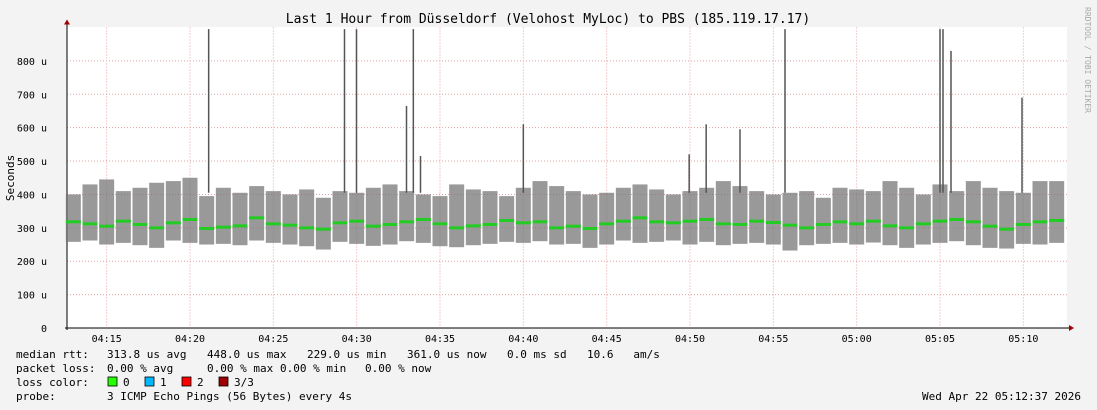 The height and width of the screenshot is (410, 1097). I want to click on timestamp: Wed Apr 22 05:12:37 2026, so click(1001, 396).